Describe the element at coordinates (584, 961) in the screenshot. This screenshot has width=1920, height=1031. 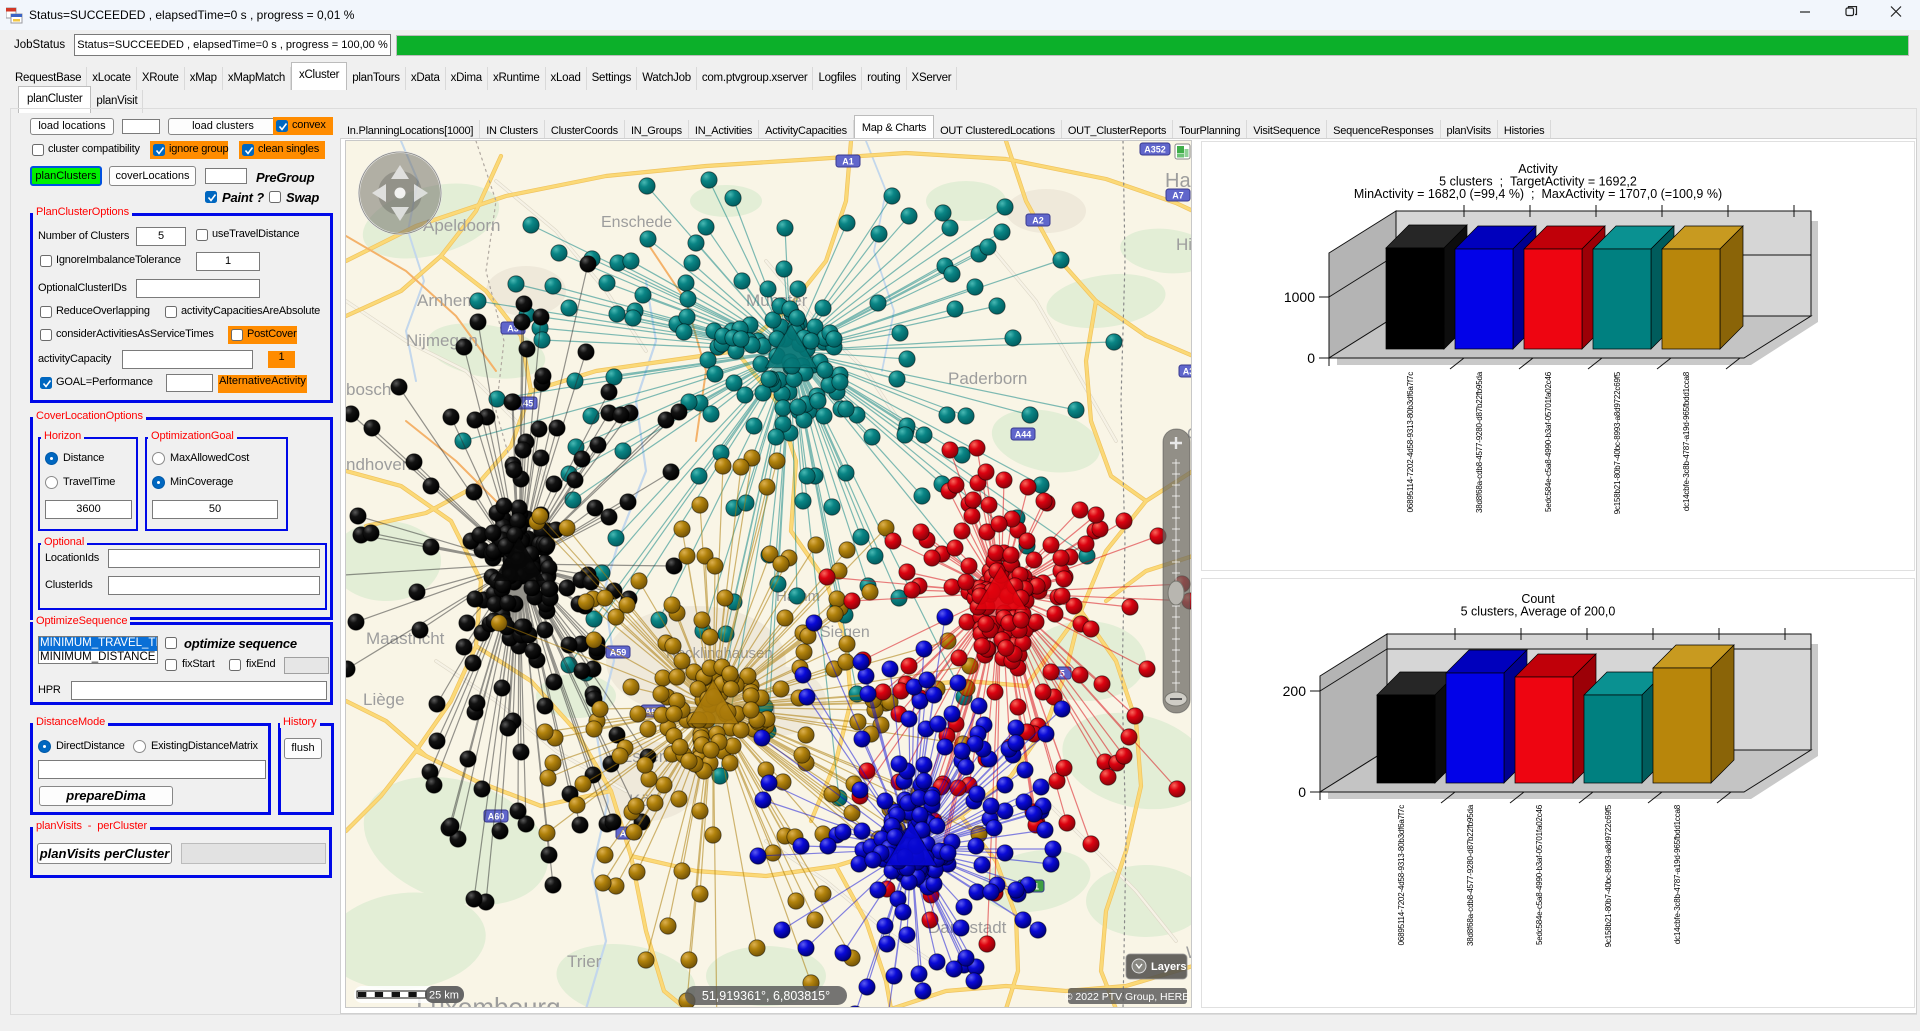
I see `svg-text: Trier` at that location.